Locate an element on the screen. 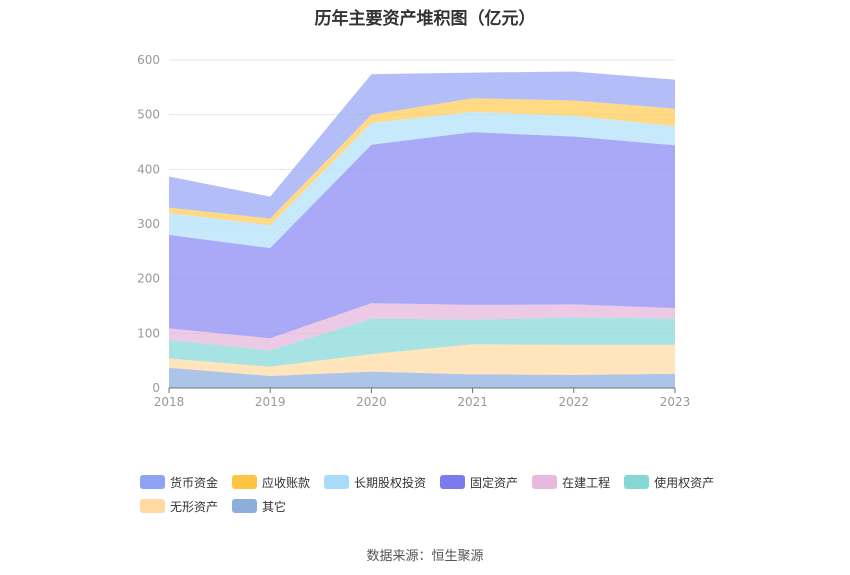 The height and width of the screenshot is (575, 850). y-tick-label: 500 is located at coordinates (148, 115).